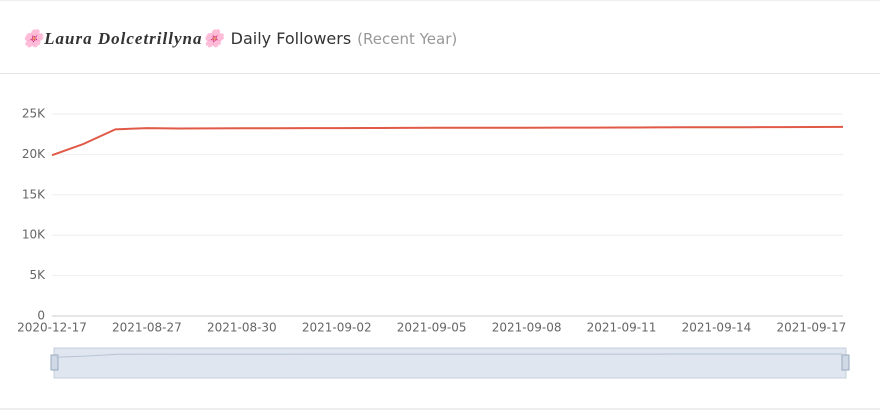 Image resolution: width=880 pixels, height=410 pixels. I want to click on overview-line, so click(448, 355).